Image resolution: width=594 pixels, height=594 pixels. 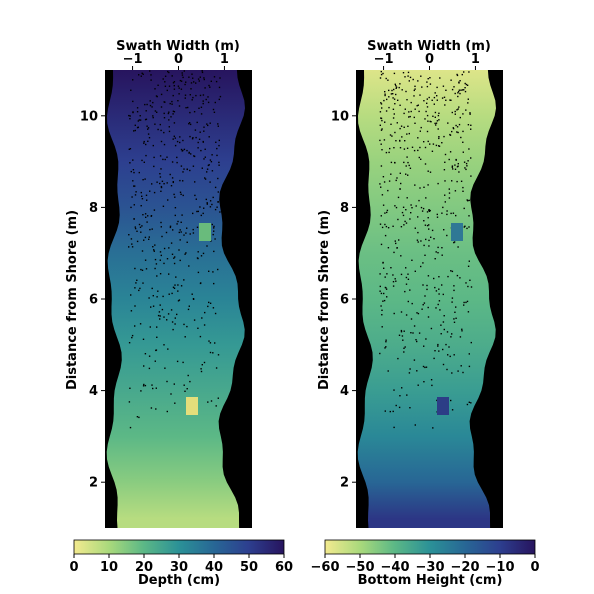 I want to click on depth-colorbar-tick-label: 30, so click(x=179, y=567).